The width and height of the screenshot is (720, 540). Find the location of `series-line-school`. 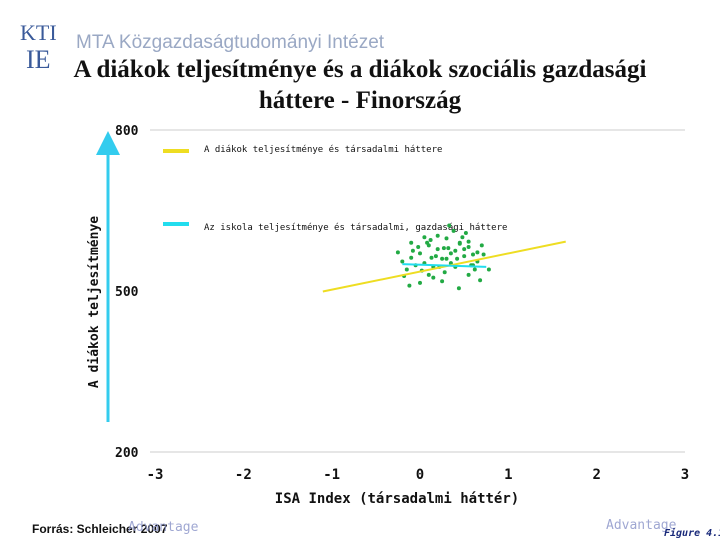

series-line-school is located at coordinates (444, 265).